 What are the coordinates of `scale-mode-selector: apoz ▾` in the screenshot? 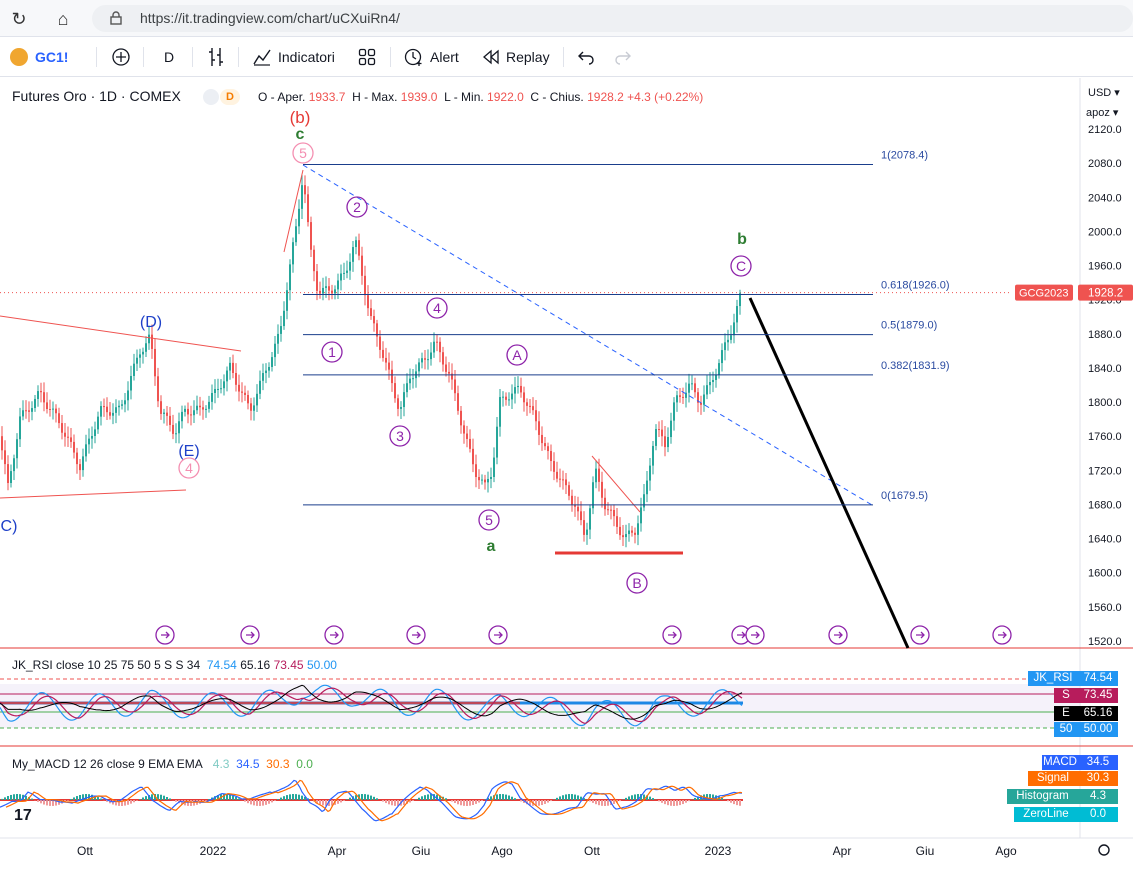 It's located at (1102, 113).